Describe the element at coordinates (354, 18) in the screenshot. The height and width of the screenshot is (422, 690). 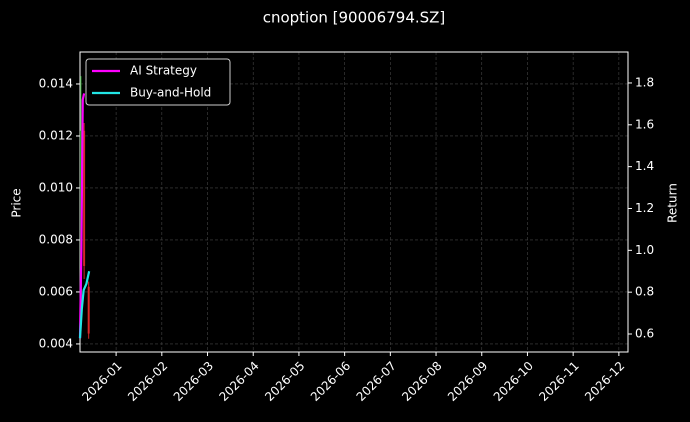
I see `chart-title: cnoption [90006794.SZ]` at that location.